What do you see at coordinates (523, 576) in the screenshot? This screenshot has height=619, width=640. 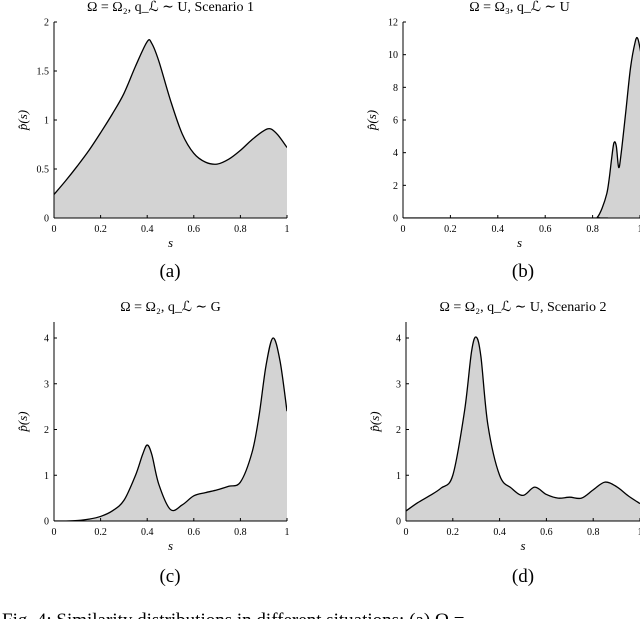 I see `subfigure-label: (d)` at bounding box center [523, 576].